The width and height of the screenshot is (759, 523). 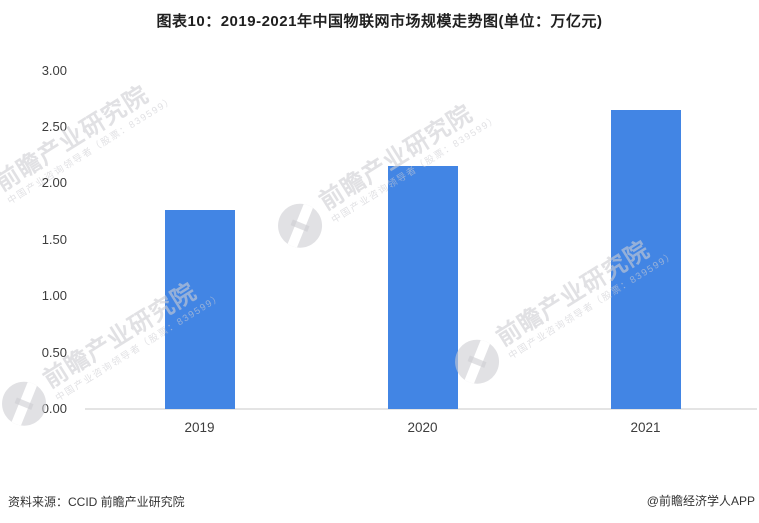 What do you see at coordinates (700, 501) in the screenshot?
I see `app-credit: @前瞻经济学人APP` at bounding box center [700, 501].